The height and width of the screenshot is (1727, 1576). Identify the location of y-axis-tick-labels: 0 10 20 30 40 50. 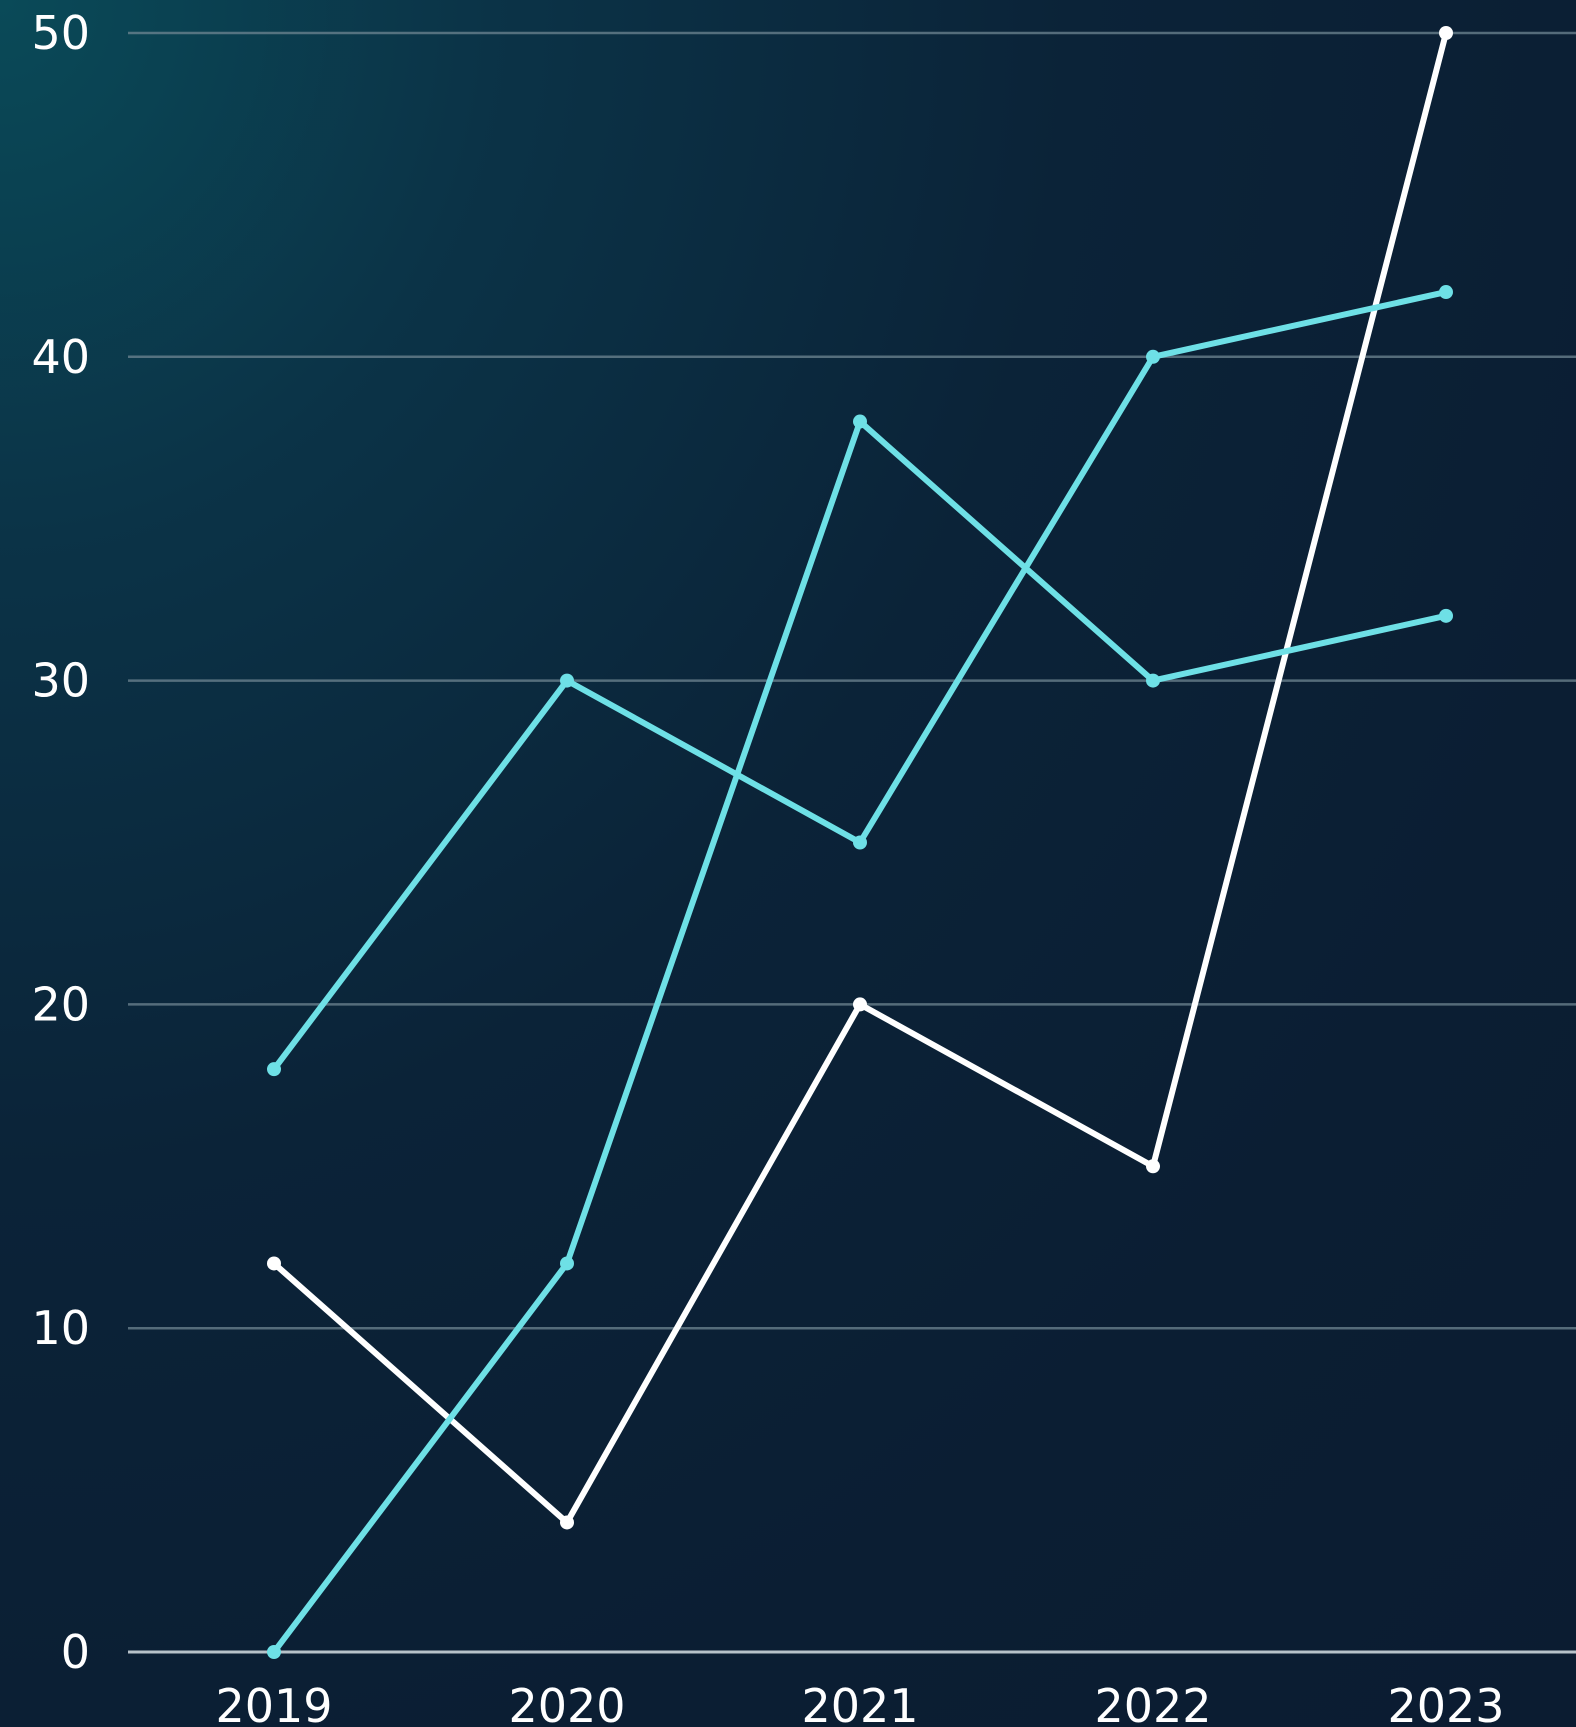
(60, 842).